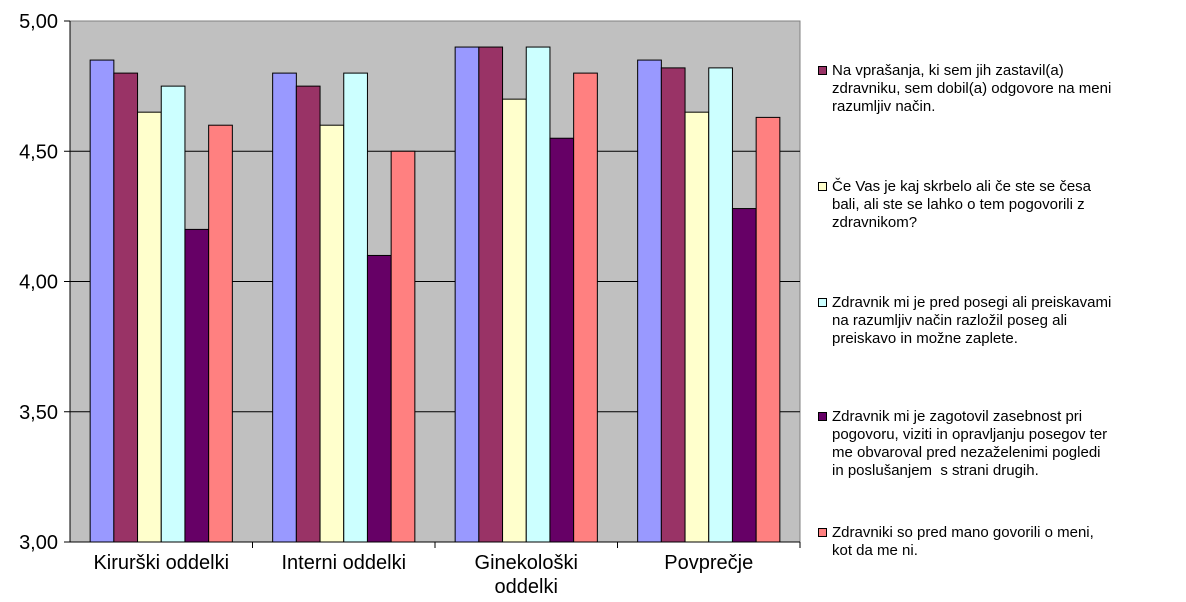 This screenshot has width=1186, height=602. I want to click on x-category-label: Kirurški oddelki, so click(161, 563).